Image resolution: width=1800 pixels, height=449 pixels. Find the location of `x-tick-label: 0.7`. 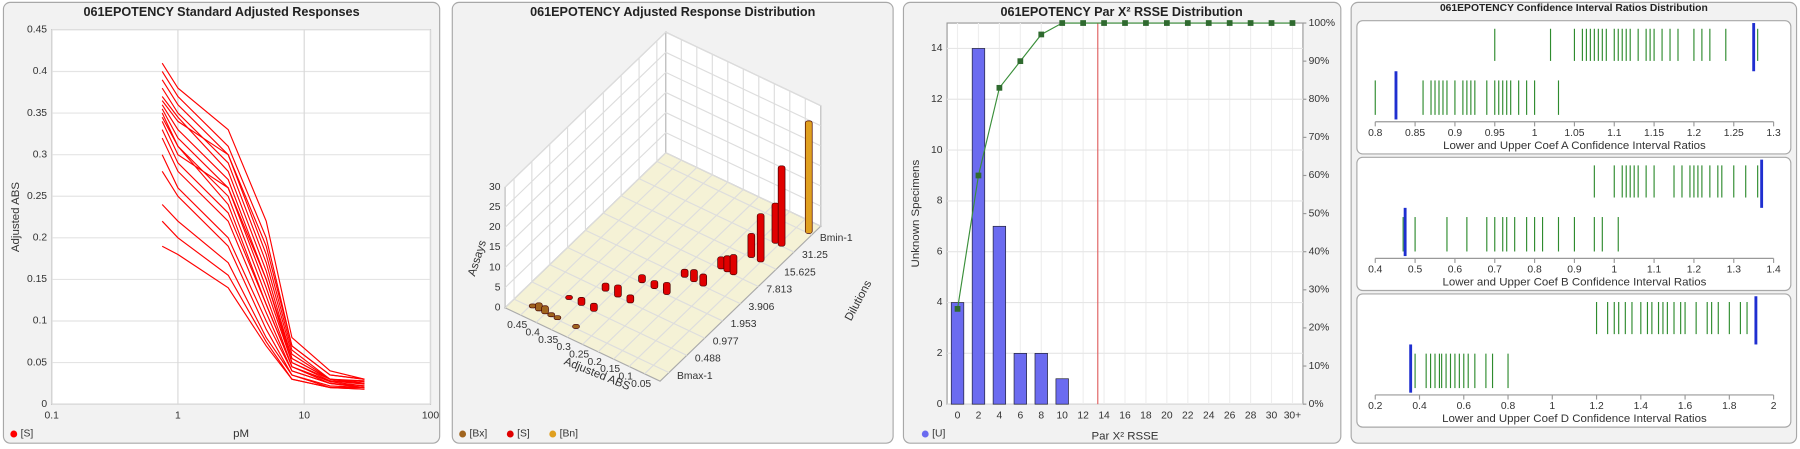

x-tick-label: 0.7 is located at coordinates (1495, 270).